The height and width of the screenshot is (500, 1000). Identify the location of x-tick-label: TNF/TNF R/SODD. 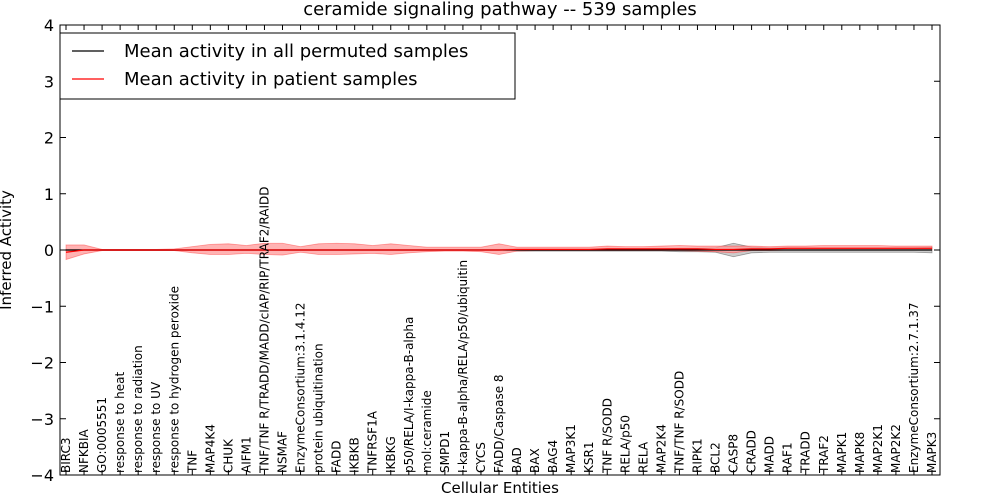
(679, 422).